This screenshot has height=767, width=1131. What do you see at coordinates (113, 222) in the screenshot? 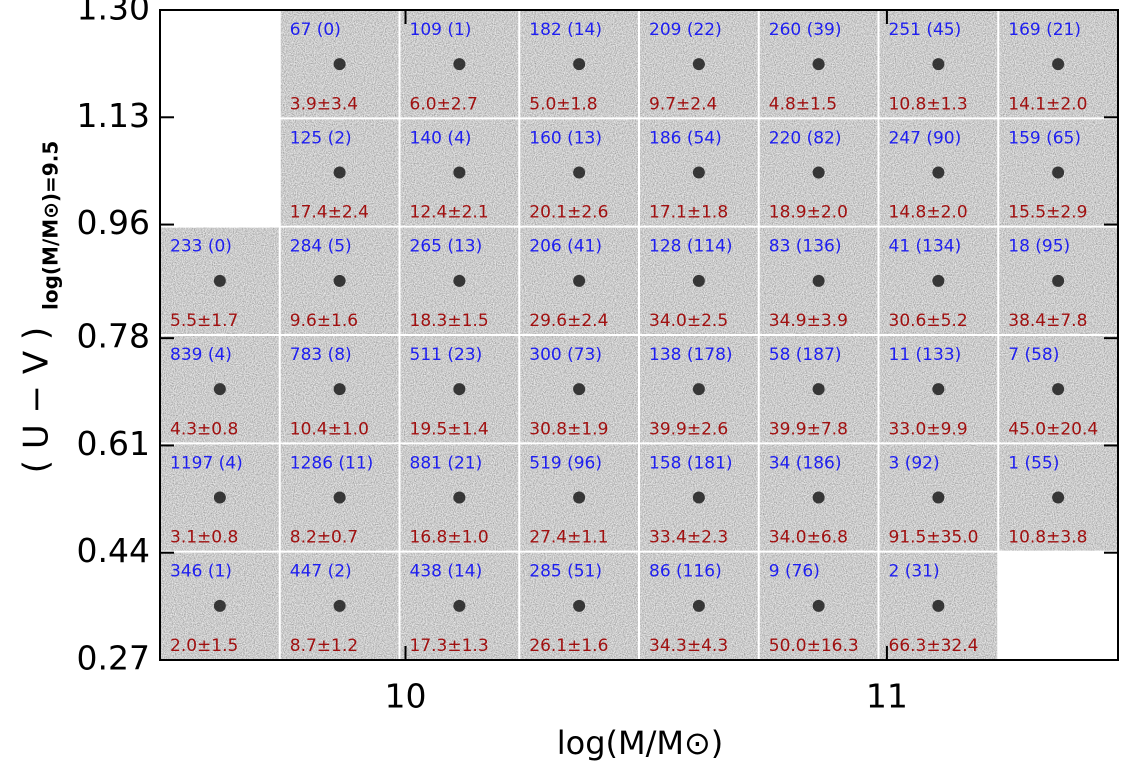
I see `y-tick-label: 0.96` at bounding box center [113, 222].